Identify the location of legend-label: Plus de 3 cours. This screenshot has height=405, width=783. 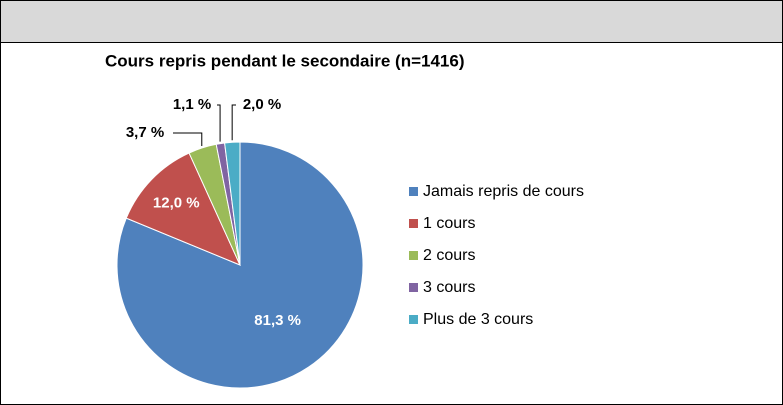
(478, 319).